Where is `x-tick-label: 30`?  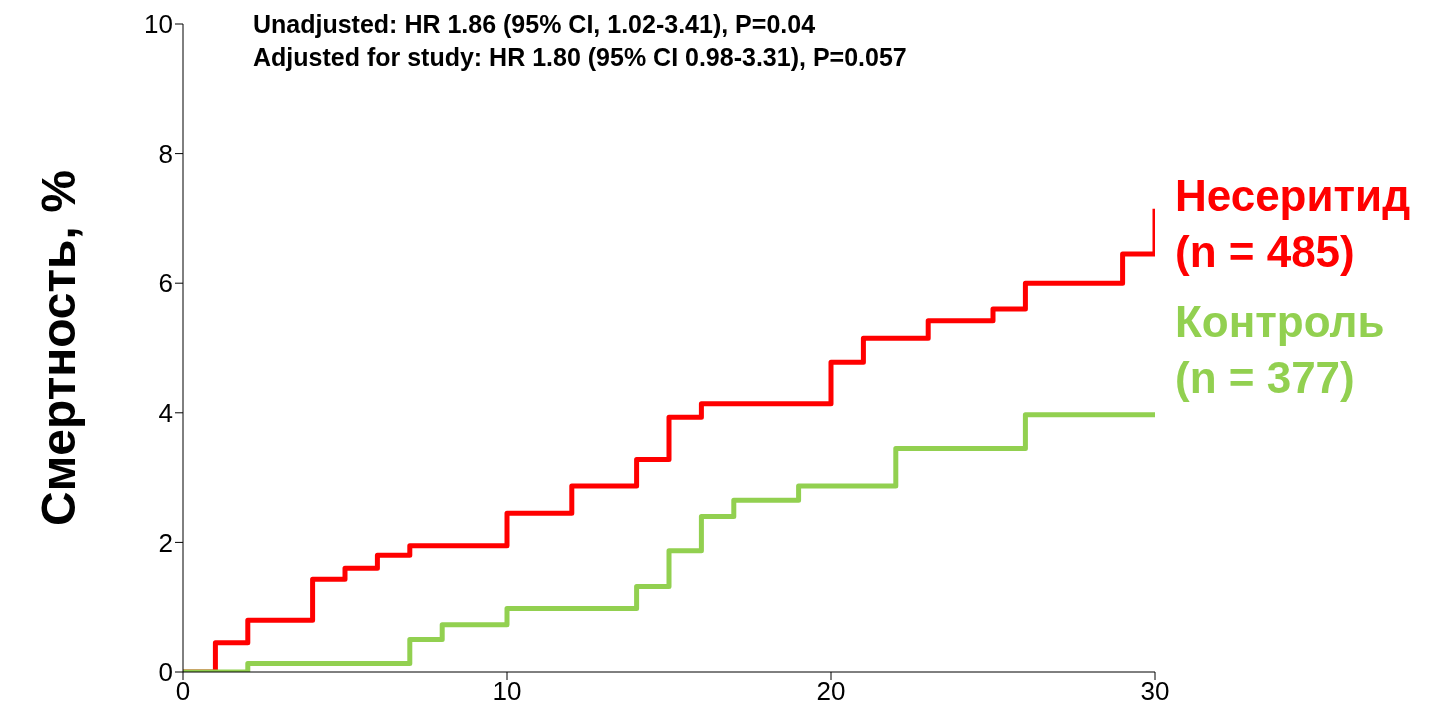
x-tick-label: 30 is located at coordinates (1155, 691).